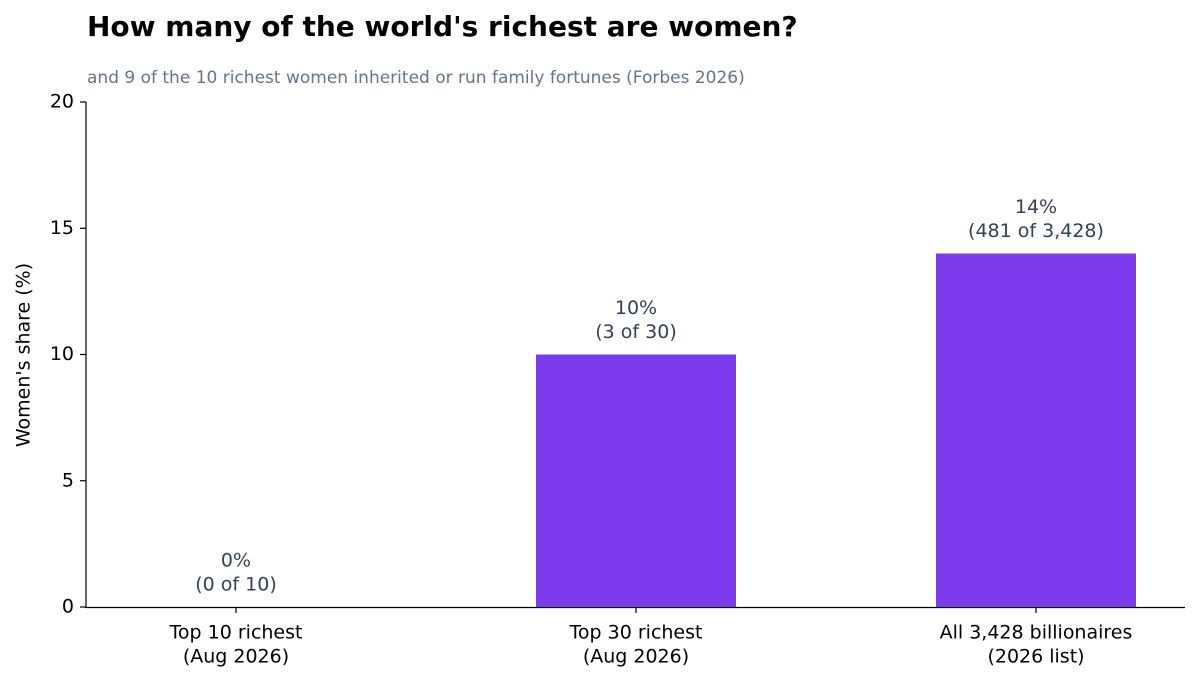 Image resolution: width=1200 pixels, height=684 pixels. Describe the element at coordinates (636, 633) in the screenshot. I see `x-tick-label: Top 30 richest` at that location.